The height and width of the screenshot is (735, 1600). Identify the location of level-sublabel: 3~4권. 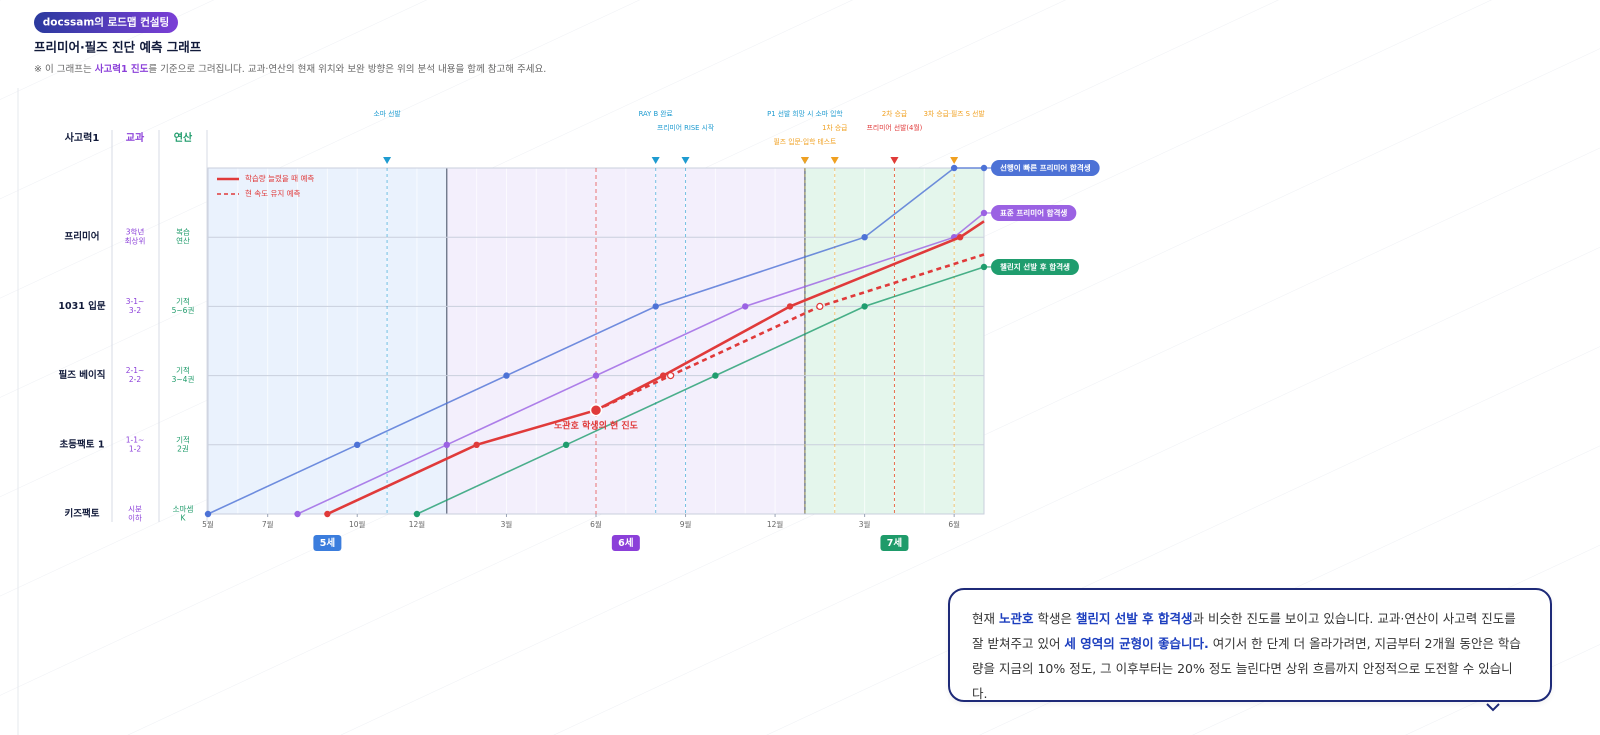
(183, 379).